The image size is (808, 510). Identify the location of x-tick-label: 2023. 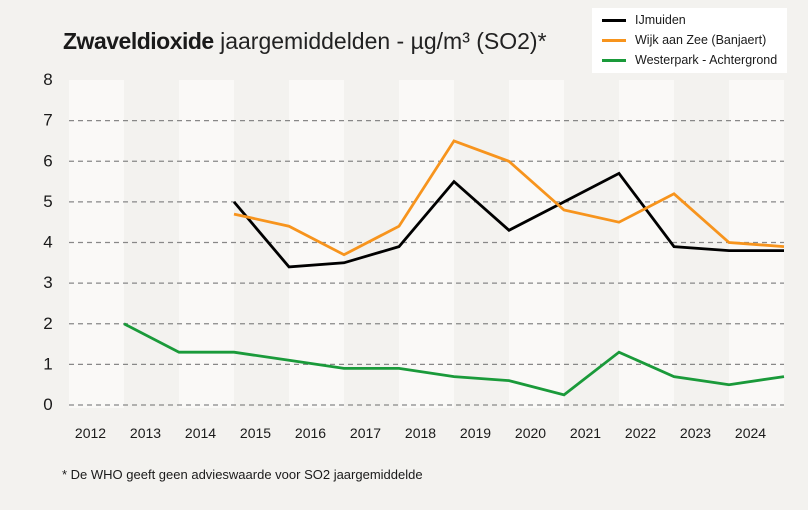
(695, 433).